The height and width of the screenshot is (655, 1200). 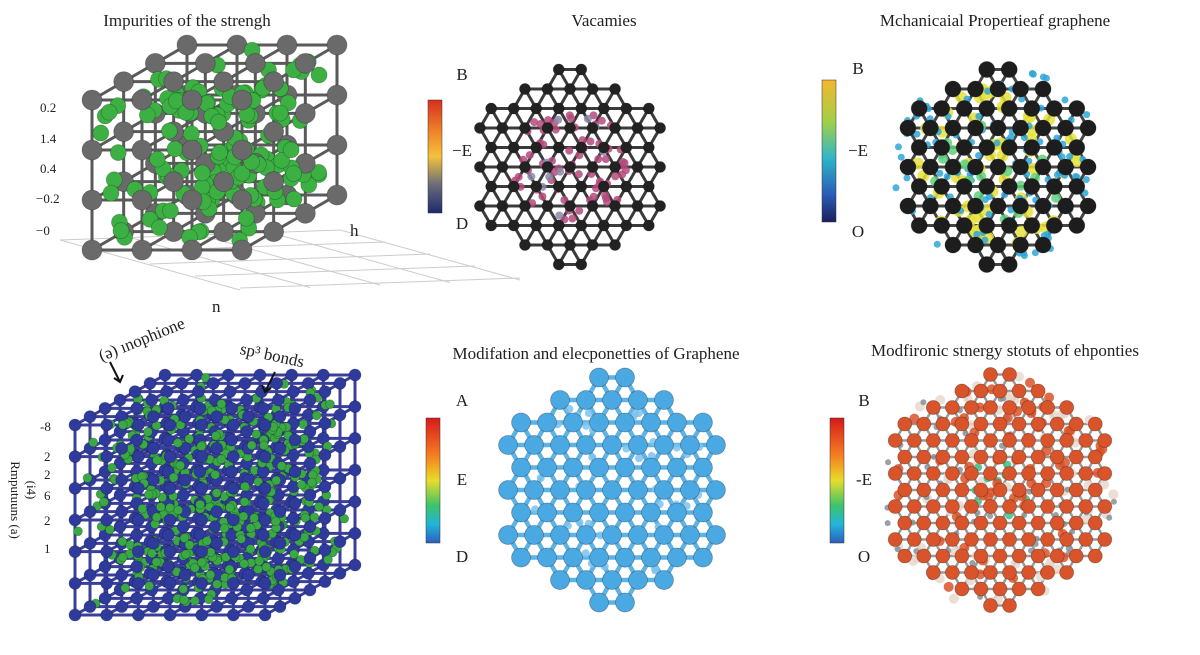 I want to click on panel-title: Modifation and elecponetties of Graphene, so click(x=595, y=353).